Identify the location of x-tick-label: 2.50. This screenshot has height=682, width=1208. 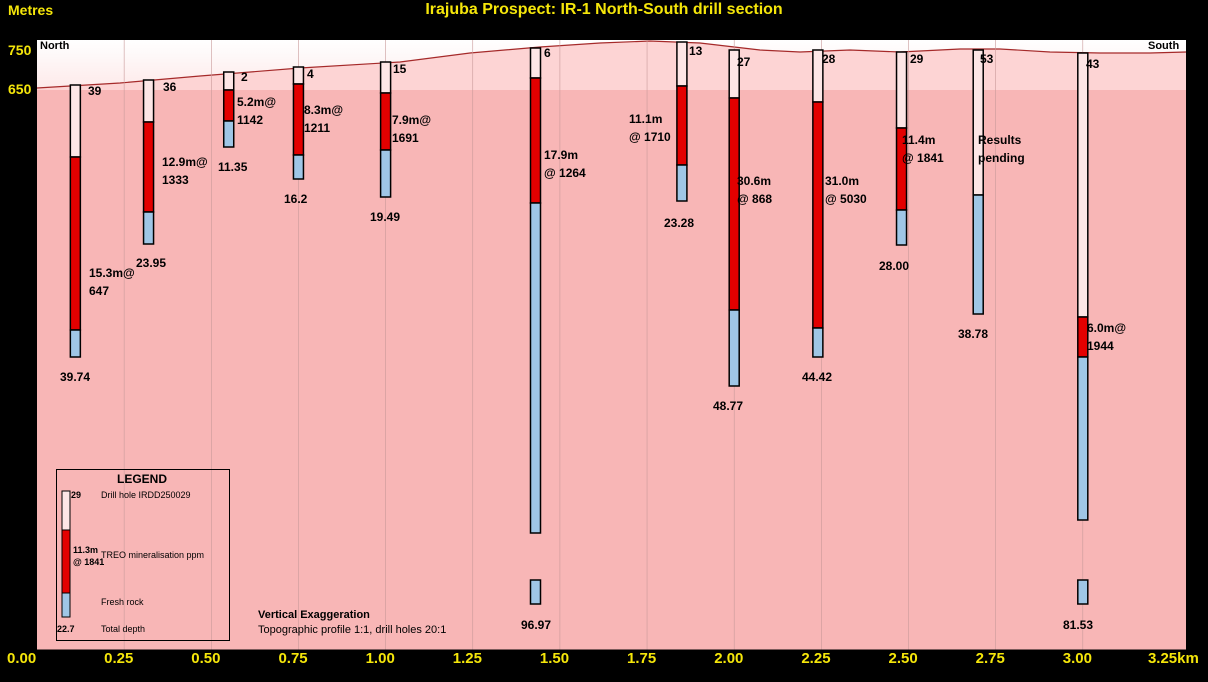
(903, 658).